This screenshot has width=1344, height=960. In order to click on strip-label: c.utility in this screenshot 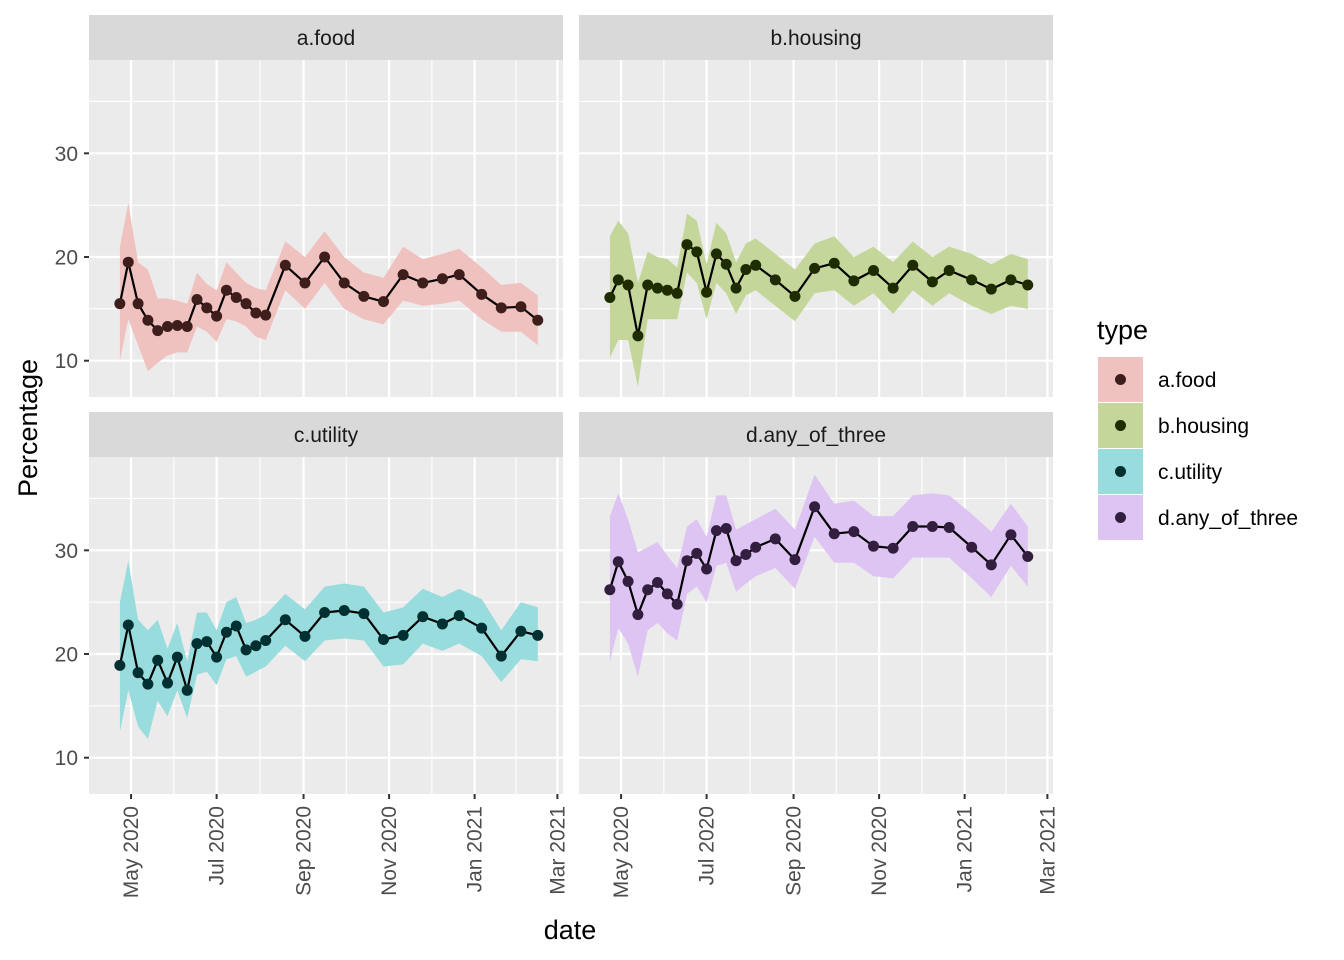, I will do `click(326, 435)`.